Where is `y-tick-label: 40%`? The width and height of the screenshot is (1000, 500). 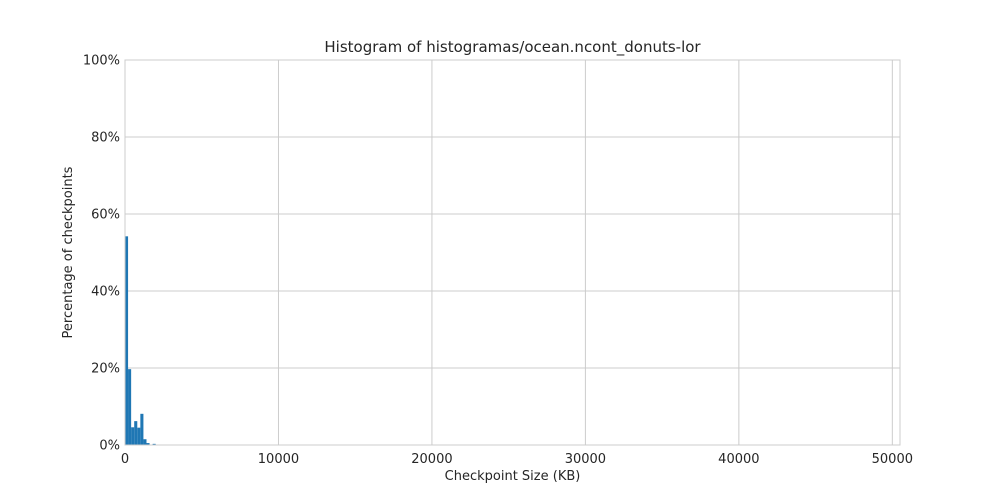 y-tick-label: 40% is located at coordinates (105, 292).